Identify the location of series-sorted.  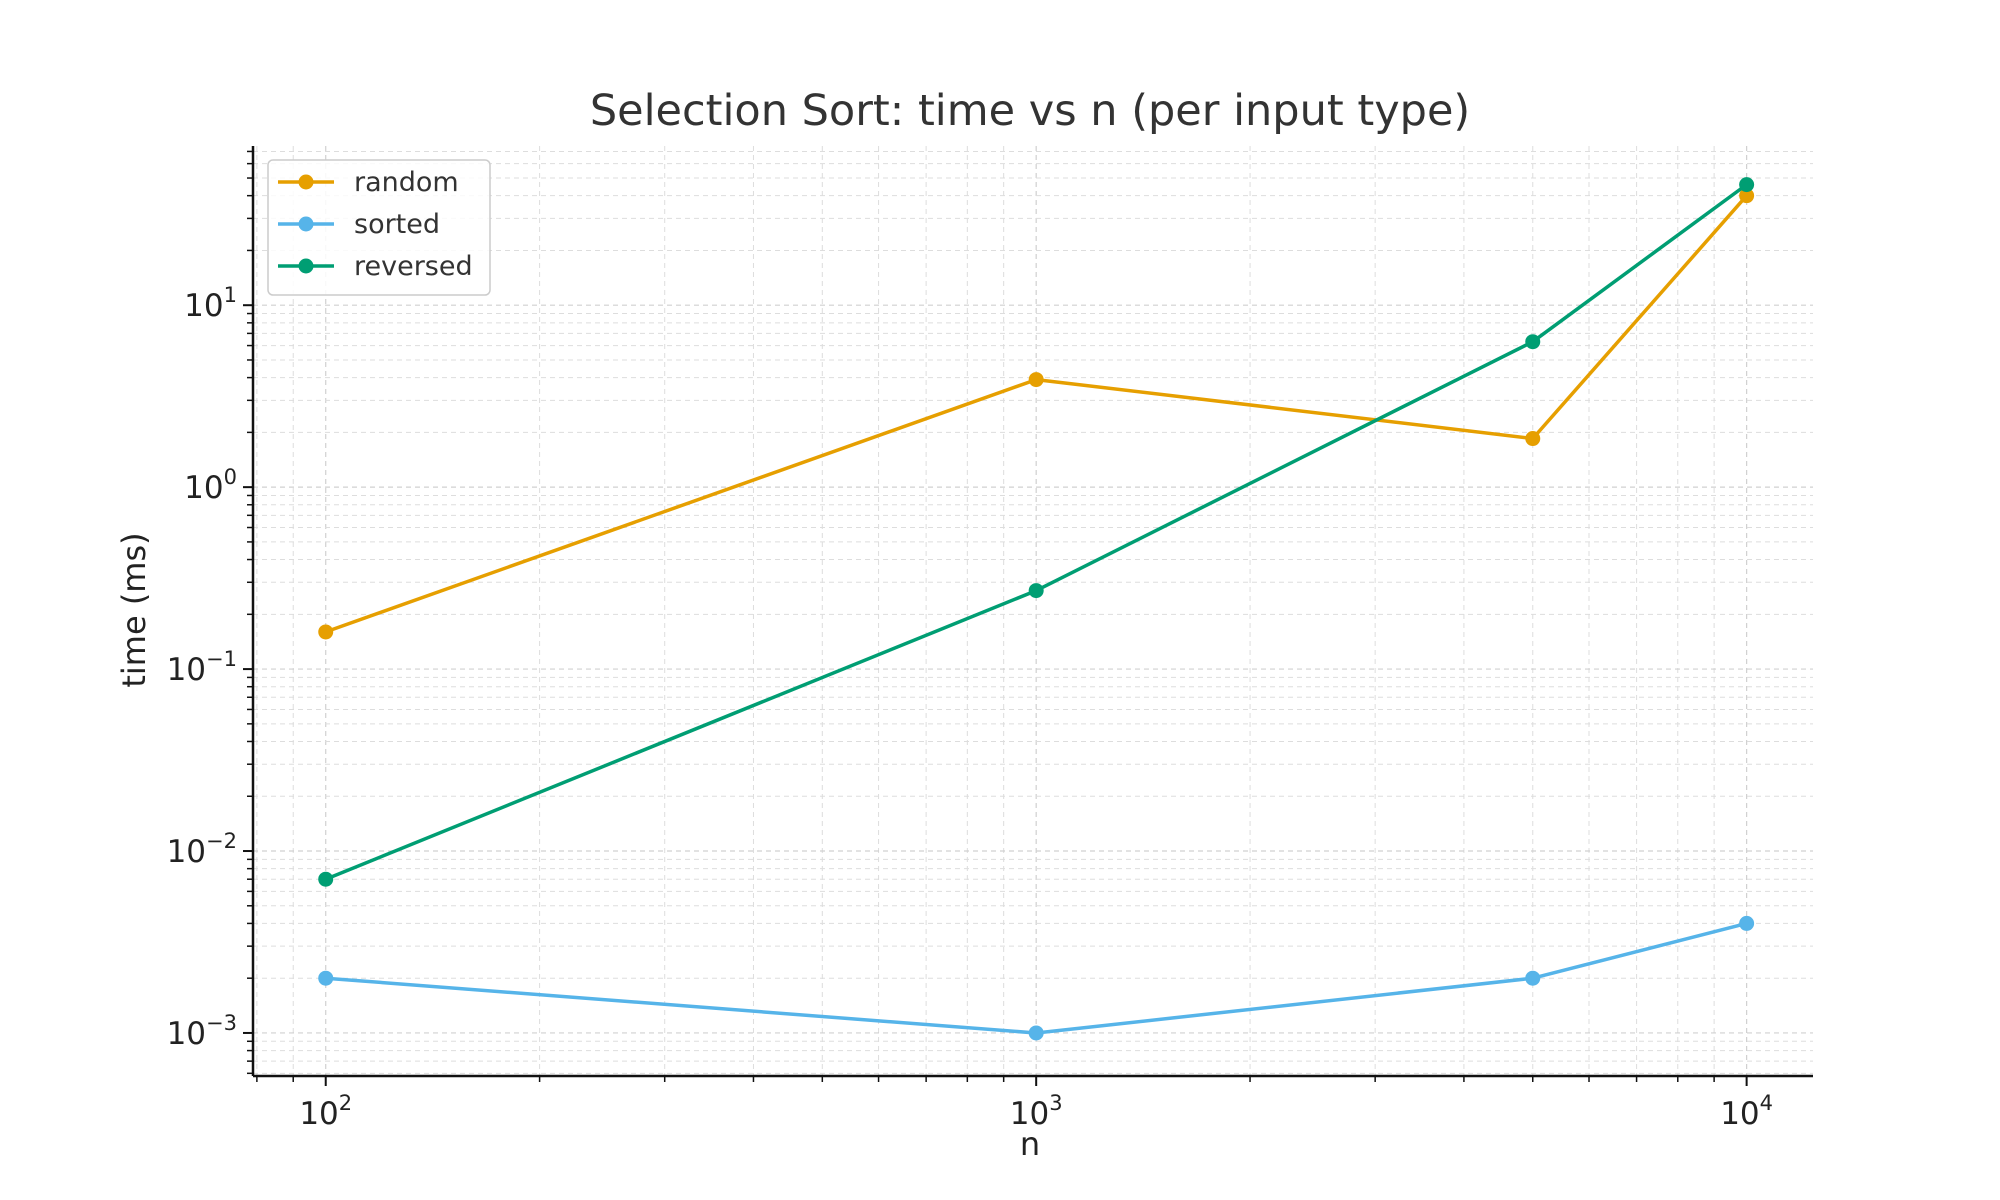
(1036, 978).